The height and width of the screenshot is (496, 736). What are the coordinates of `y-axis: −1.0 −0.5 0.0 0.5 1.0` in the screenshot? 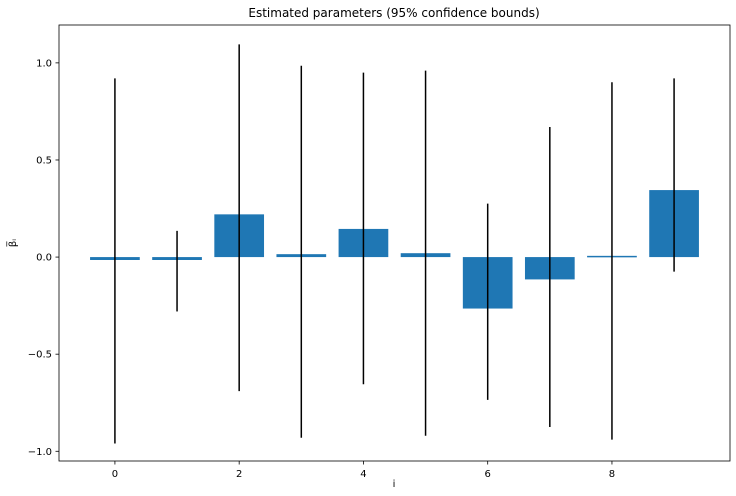 It's located at (43, 258).